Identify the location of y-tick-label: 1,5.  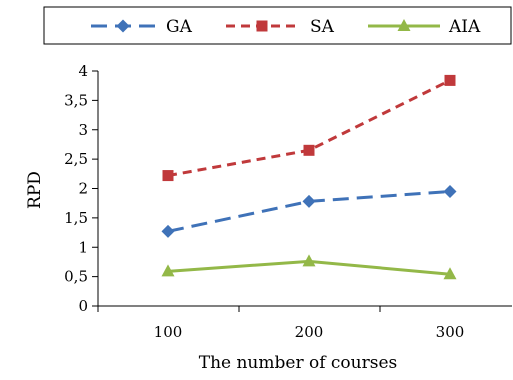
(76, 218).